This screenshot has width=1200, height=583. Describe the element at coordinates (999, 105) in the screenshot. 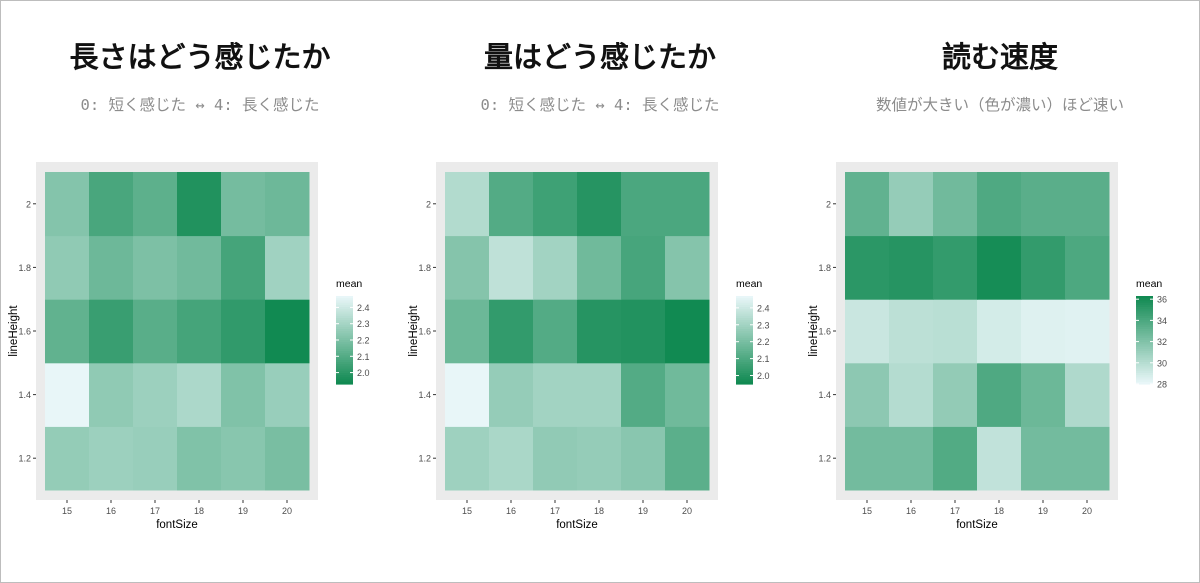

I see `panel-subtitle: 数値が大きい（色が濃い）ほど速い` at that location.